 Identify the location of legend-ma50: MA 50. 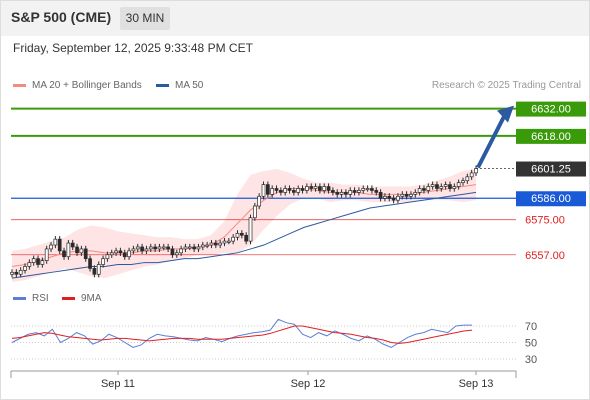
(179, 85).